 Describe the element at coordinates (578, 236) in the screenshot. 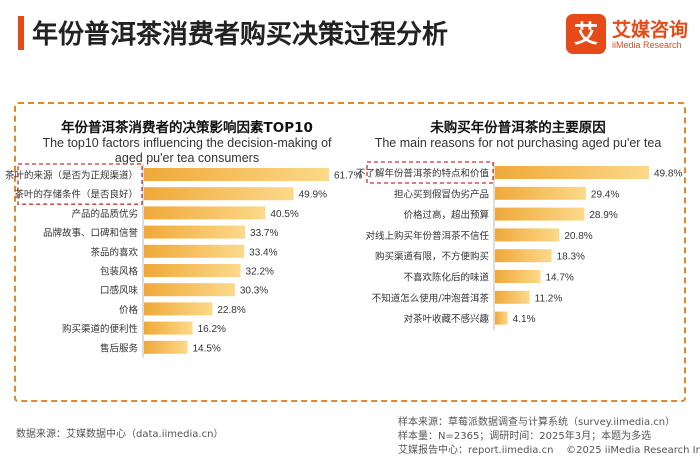

I see `right-value-label: 20.8%` at that location.